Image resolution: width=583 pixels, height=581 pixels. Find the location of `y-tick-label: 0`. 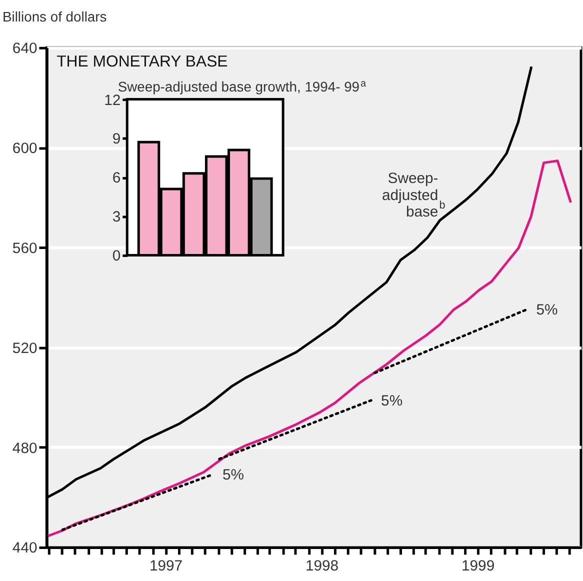

y-tick-label: 0 is located at coordinates (116, 256).